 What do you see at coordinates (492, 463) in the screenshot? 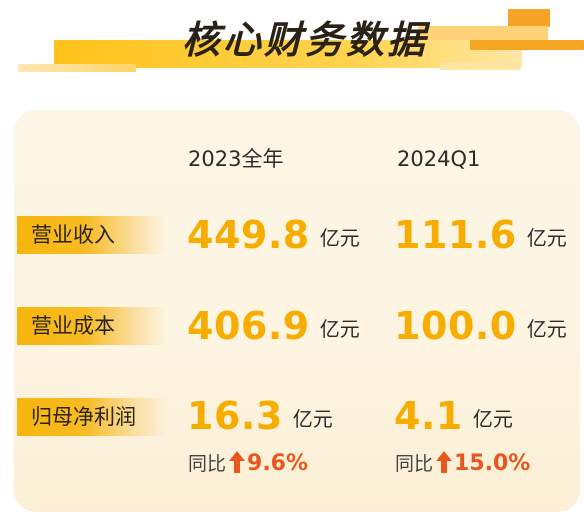
I see `yoy-change: 15.0%` at bounding box center [492, 463].